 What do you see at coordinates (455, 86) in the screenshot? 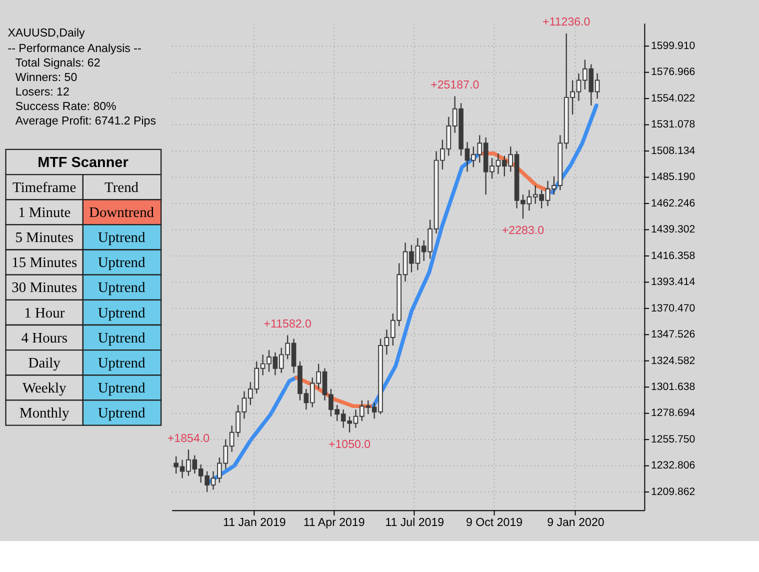
I see `annotation: +25187.0` at bounding box center [455, 86].